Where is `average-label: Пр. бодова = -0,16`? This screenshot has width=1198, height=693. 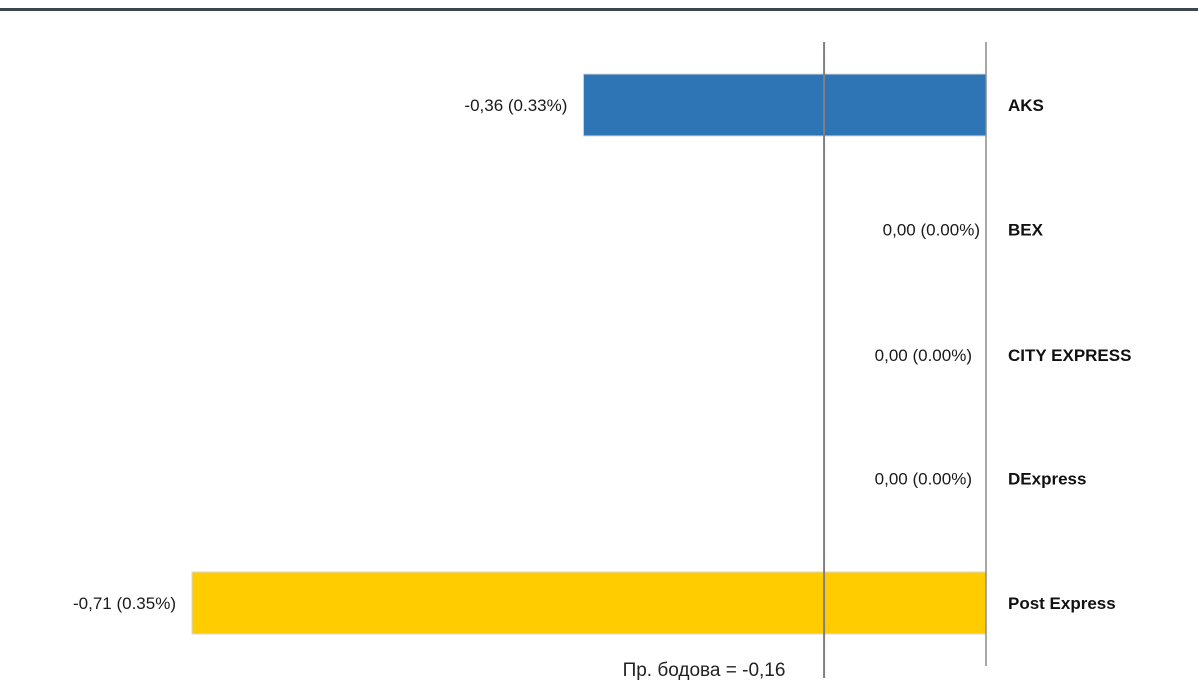 average-label: Пр. бодова = -0,16 is located at coordinates (704, 670).